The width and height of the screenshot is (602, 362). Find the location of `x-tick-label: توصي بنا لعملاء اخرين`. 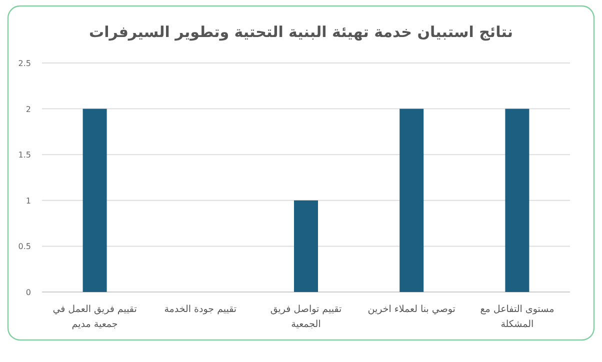

x-tick-label: توصي بنا لعملاء اخرين is located at coordinates (412, 309).